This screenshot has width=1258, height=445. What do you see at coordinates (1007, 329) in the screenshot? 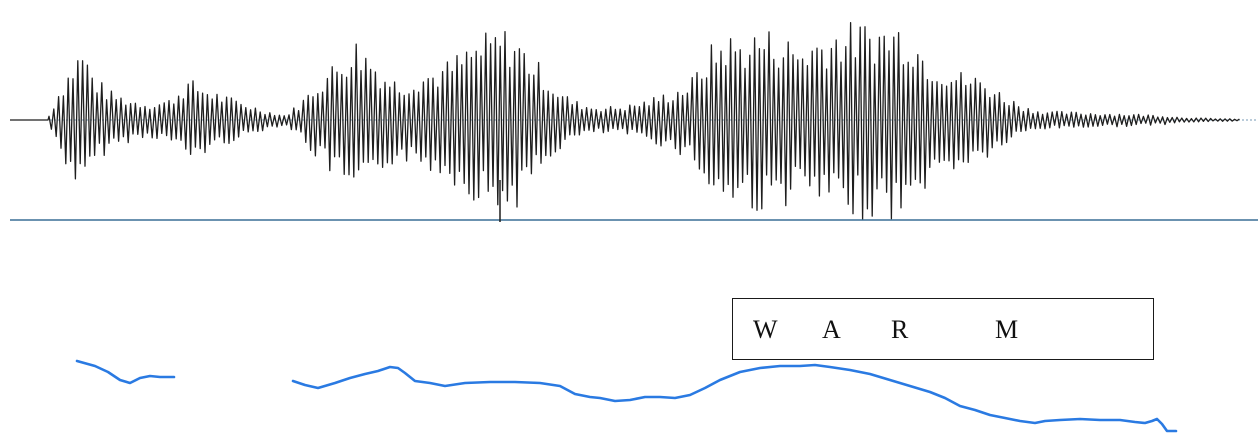
I see `word-letter-m: M` at bounding box center [1007, 329].